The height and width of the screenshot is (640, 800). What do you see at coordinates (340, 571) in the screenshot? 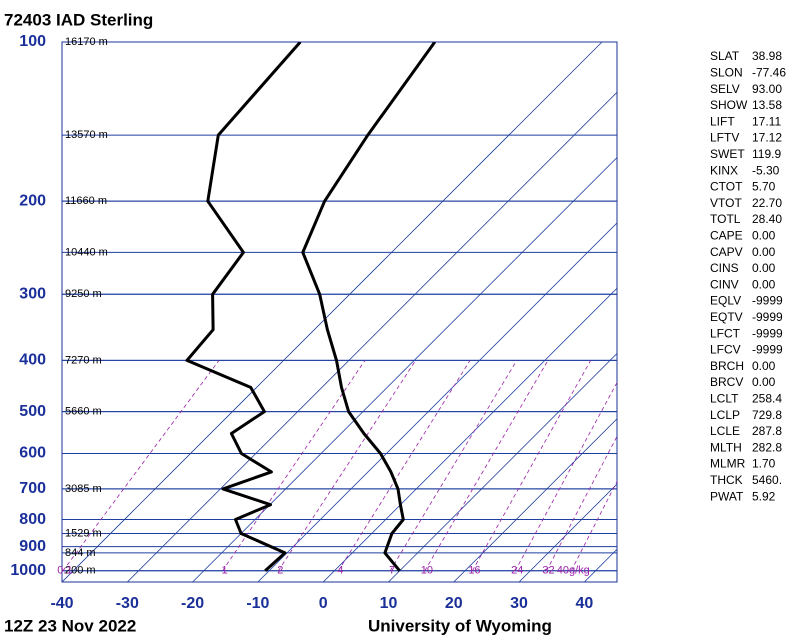
I see `mixing-ratio-label: 4` at bounding box center [340, 571].